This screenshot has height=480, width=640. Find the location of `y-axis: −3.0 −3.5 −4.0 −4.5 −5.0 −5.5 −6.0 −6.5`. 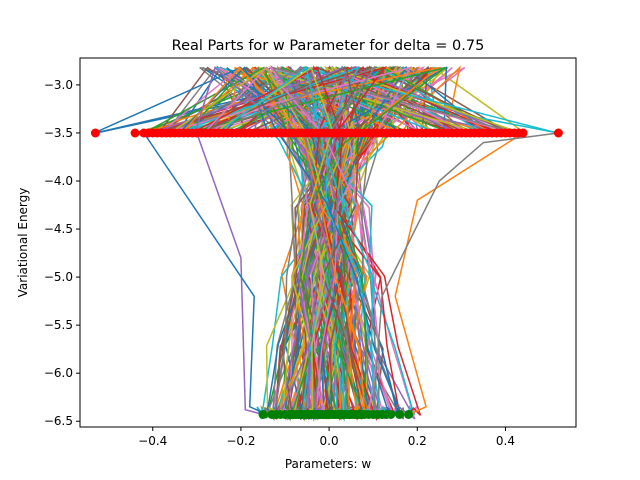

y-axis: −3.0 −3.5 −4.0 −4.5 −5.0 −5.5 −6.0 −6.5 is located at coordinates (62, 253).